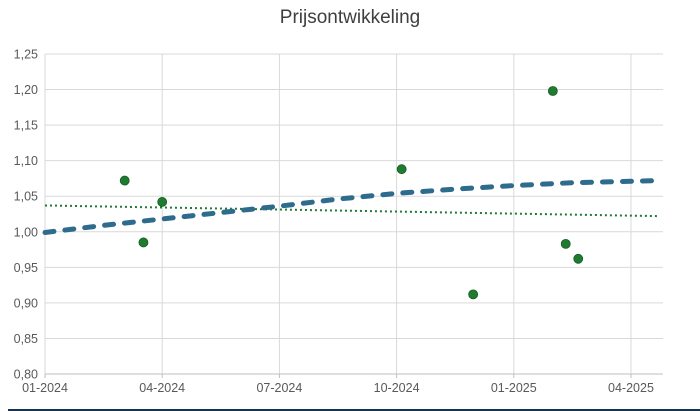 The image size is (700, 411). I want to click on y-tick-label: 1,25, so click(26, 55).